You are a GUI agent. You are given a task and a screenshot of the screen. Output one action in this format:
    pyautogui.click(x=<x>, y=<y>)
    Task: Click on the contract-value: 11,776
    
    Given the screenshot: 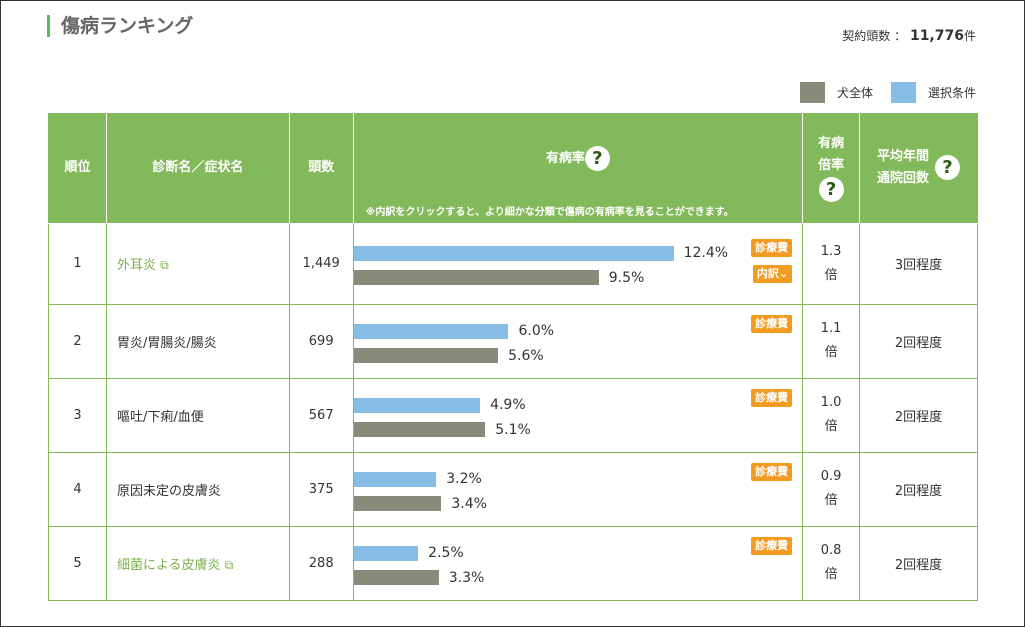 What is the action you would take?
    pyautogui.click(x=936, y=36)
    